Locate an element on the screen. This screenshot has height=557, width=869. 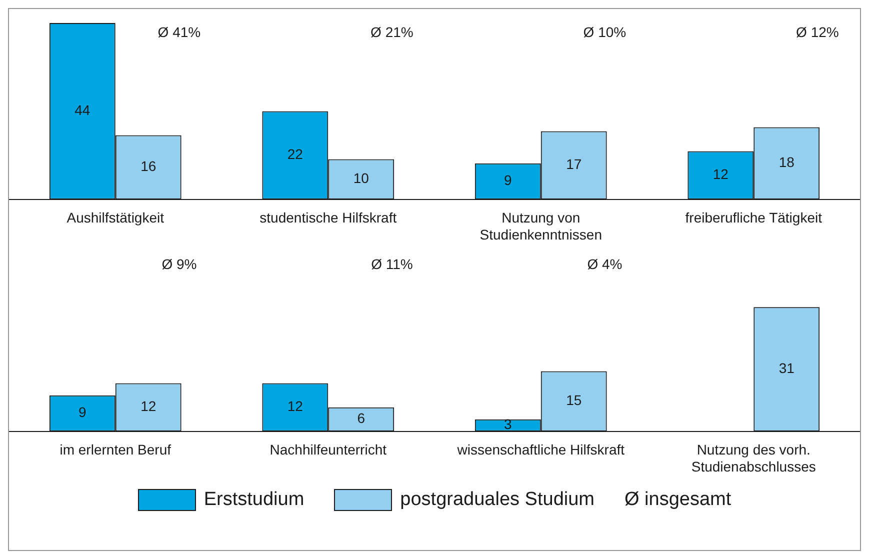
annotation: Ø 12% is located at coordinates (817, 32).